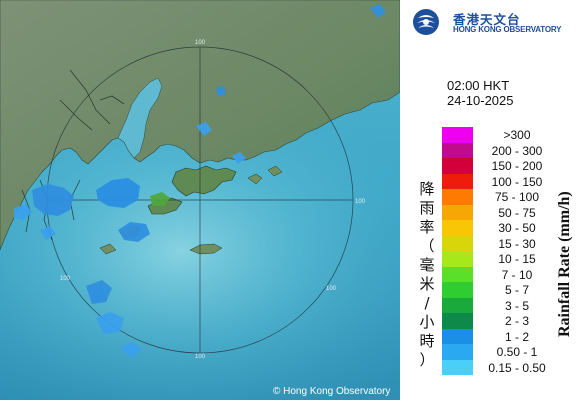 The height and width of the screenshot is (400, 577). I want to click on legend-range-label: 7 - 10, so click(517, 274).